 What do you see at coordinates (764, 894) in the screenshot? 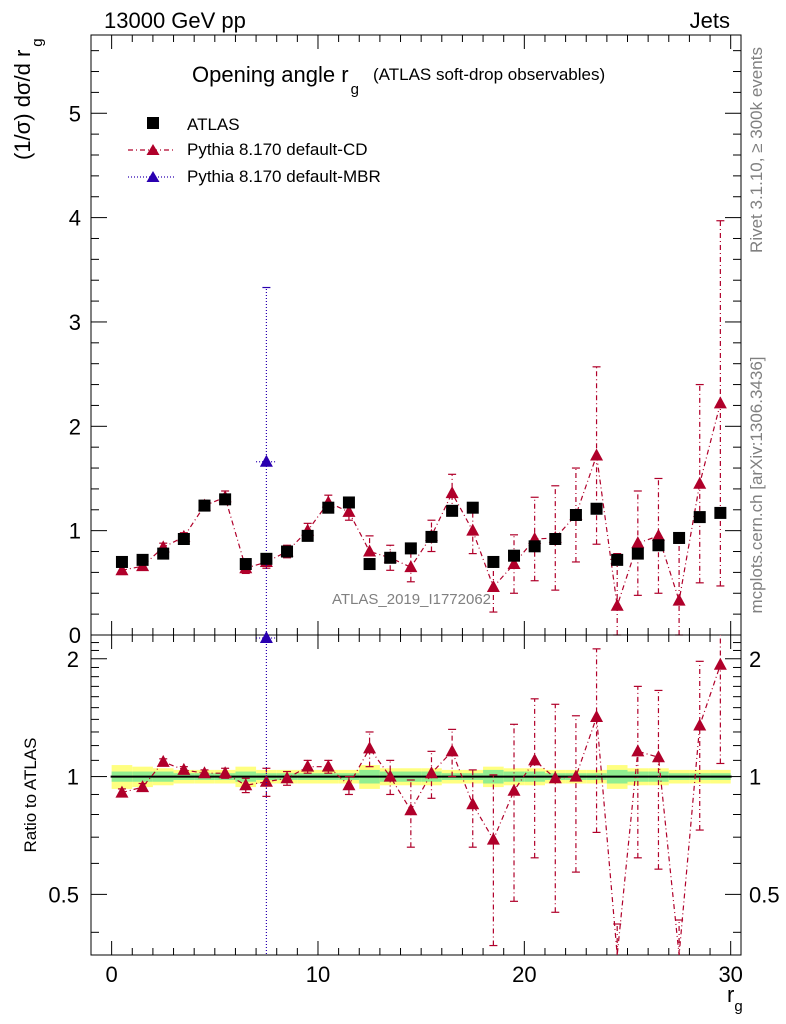
I see `ratio-ytick-label-right: 0.5` at bounding box center [764, 894].